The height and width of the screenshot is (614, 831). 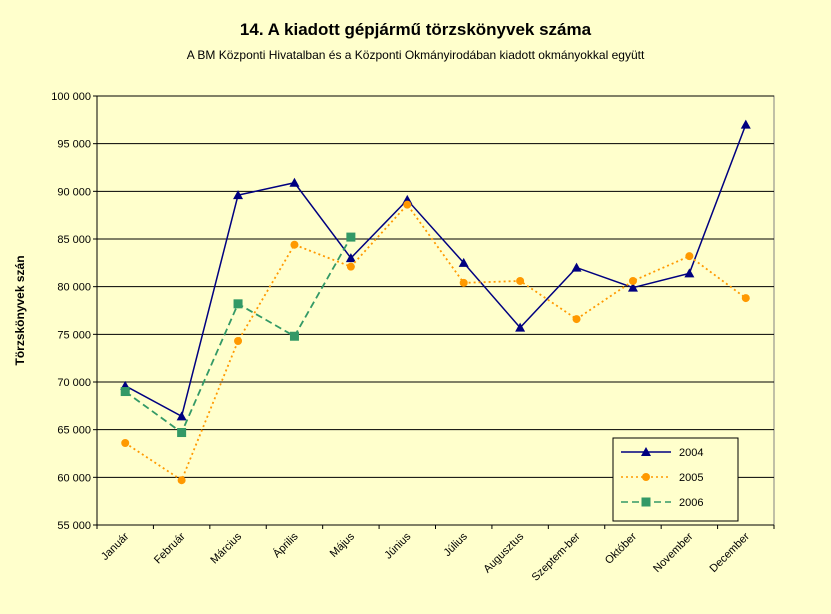 I want to click on y-tick-label: 75 000, so click(x=74, y=335).